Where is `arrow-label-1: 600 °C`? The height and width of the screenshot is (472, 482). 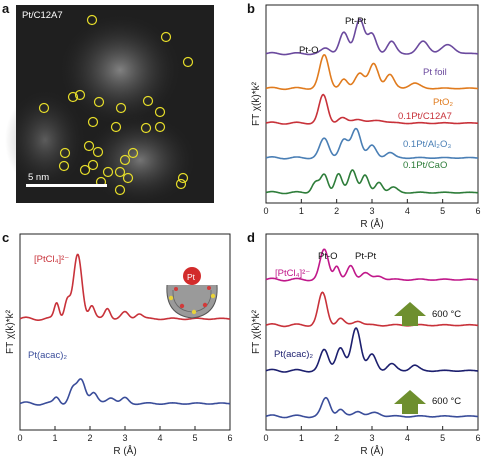
arrow-label-1: 600 °C is located at coordinates (446, 314).